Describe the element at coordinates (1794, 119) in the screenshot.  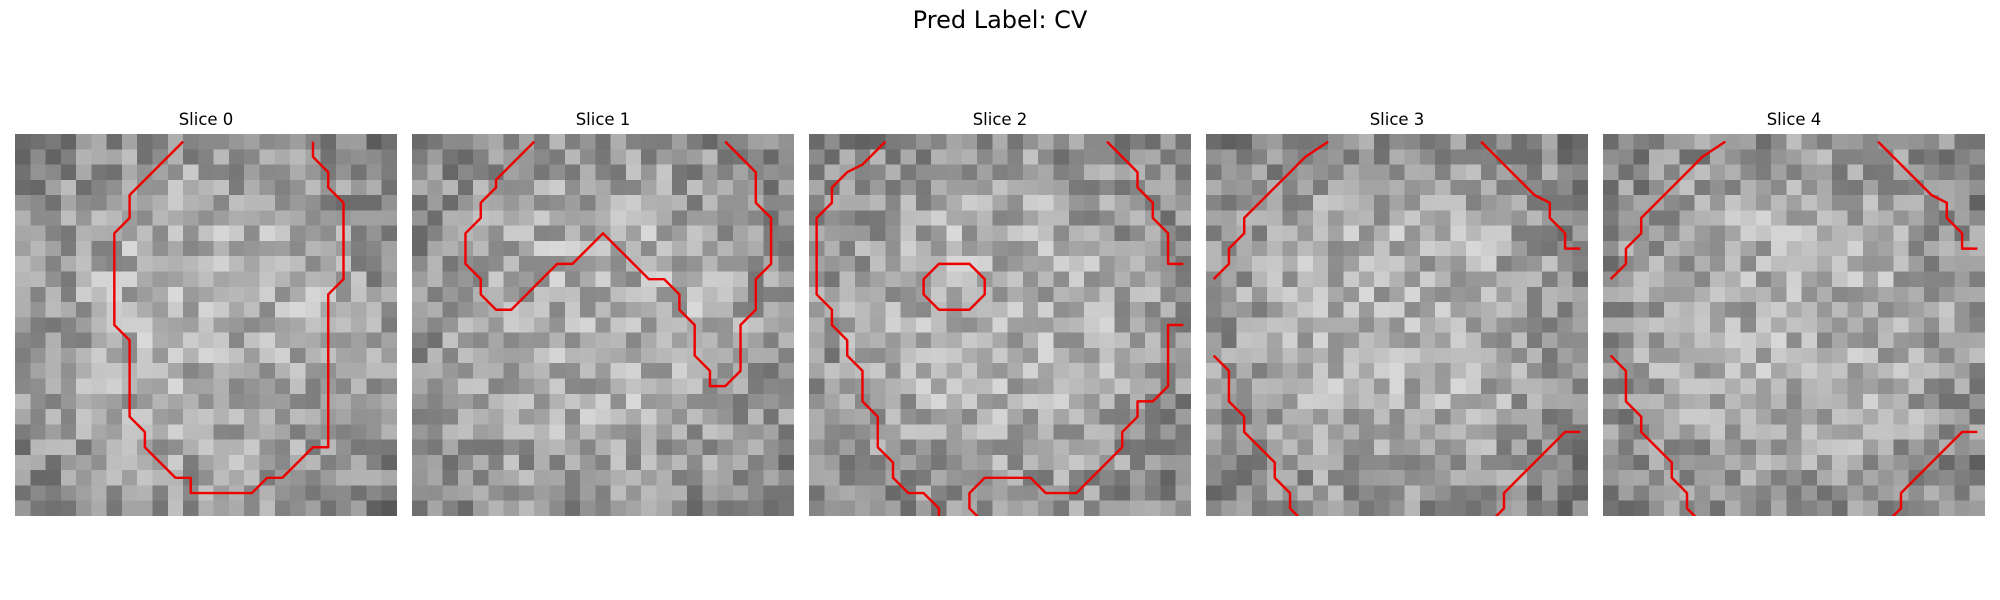
I see `slice-4-title: Slice 4` at that location.